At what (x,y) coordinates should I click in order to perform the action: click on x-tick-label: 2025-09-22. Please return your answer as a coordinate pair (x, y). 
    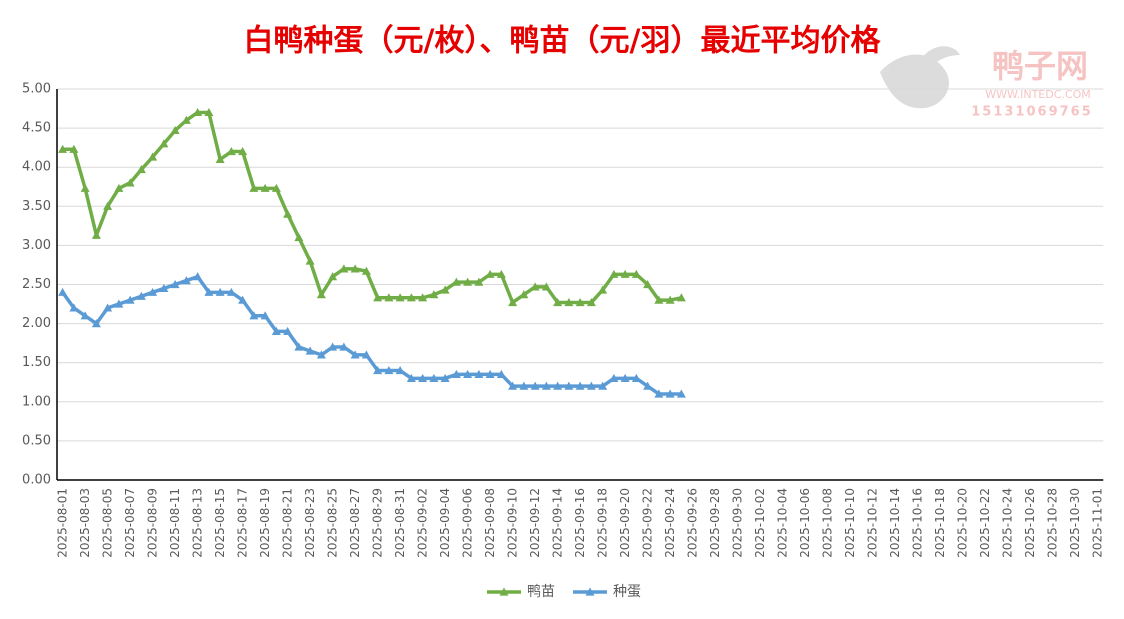
    Looking at the image, I should click on (648, 523).